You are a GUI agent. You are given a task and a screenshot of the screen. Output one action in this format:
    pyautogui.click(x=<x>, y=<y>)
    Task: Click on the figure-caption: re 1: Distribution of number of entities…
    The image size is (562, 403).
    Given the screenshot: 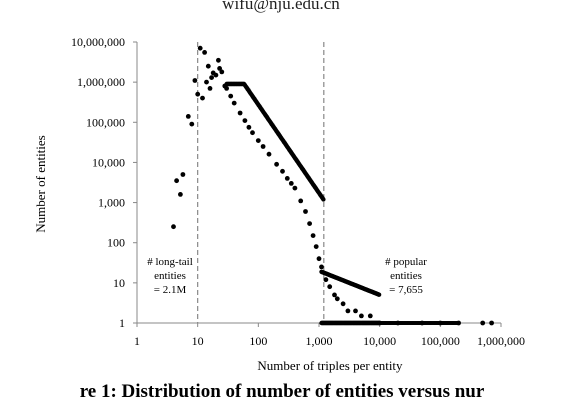 What is the action you would take?
    pyautogui.click(x=282, y=391)
    